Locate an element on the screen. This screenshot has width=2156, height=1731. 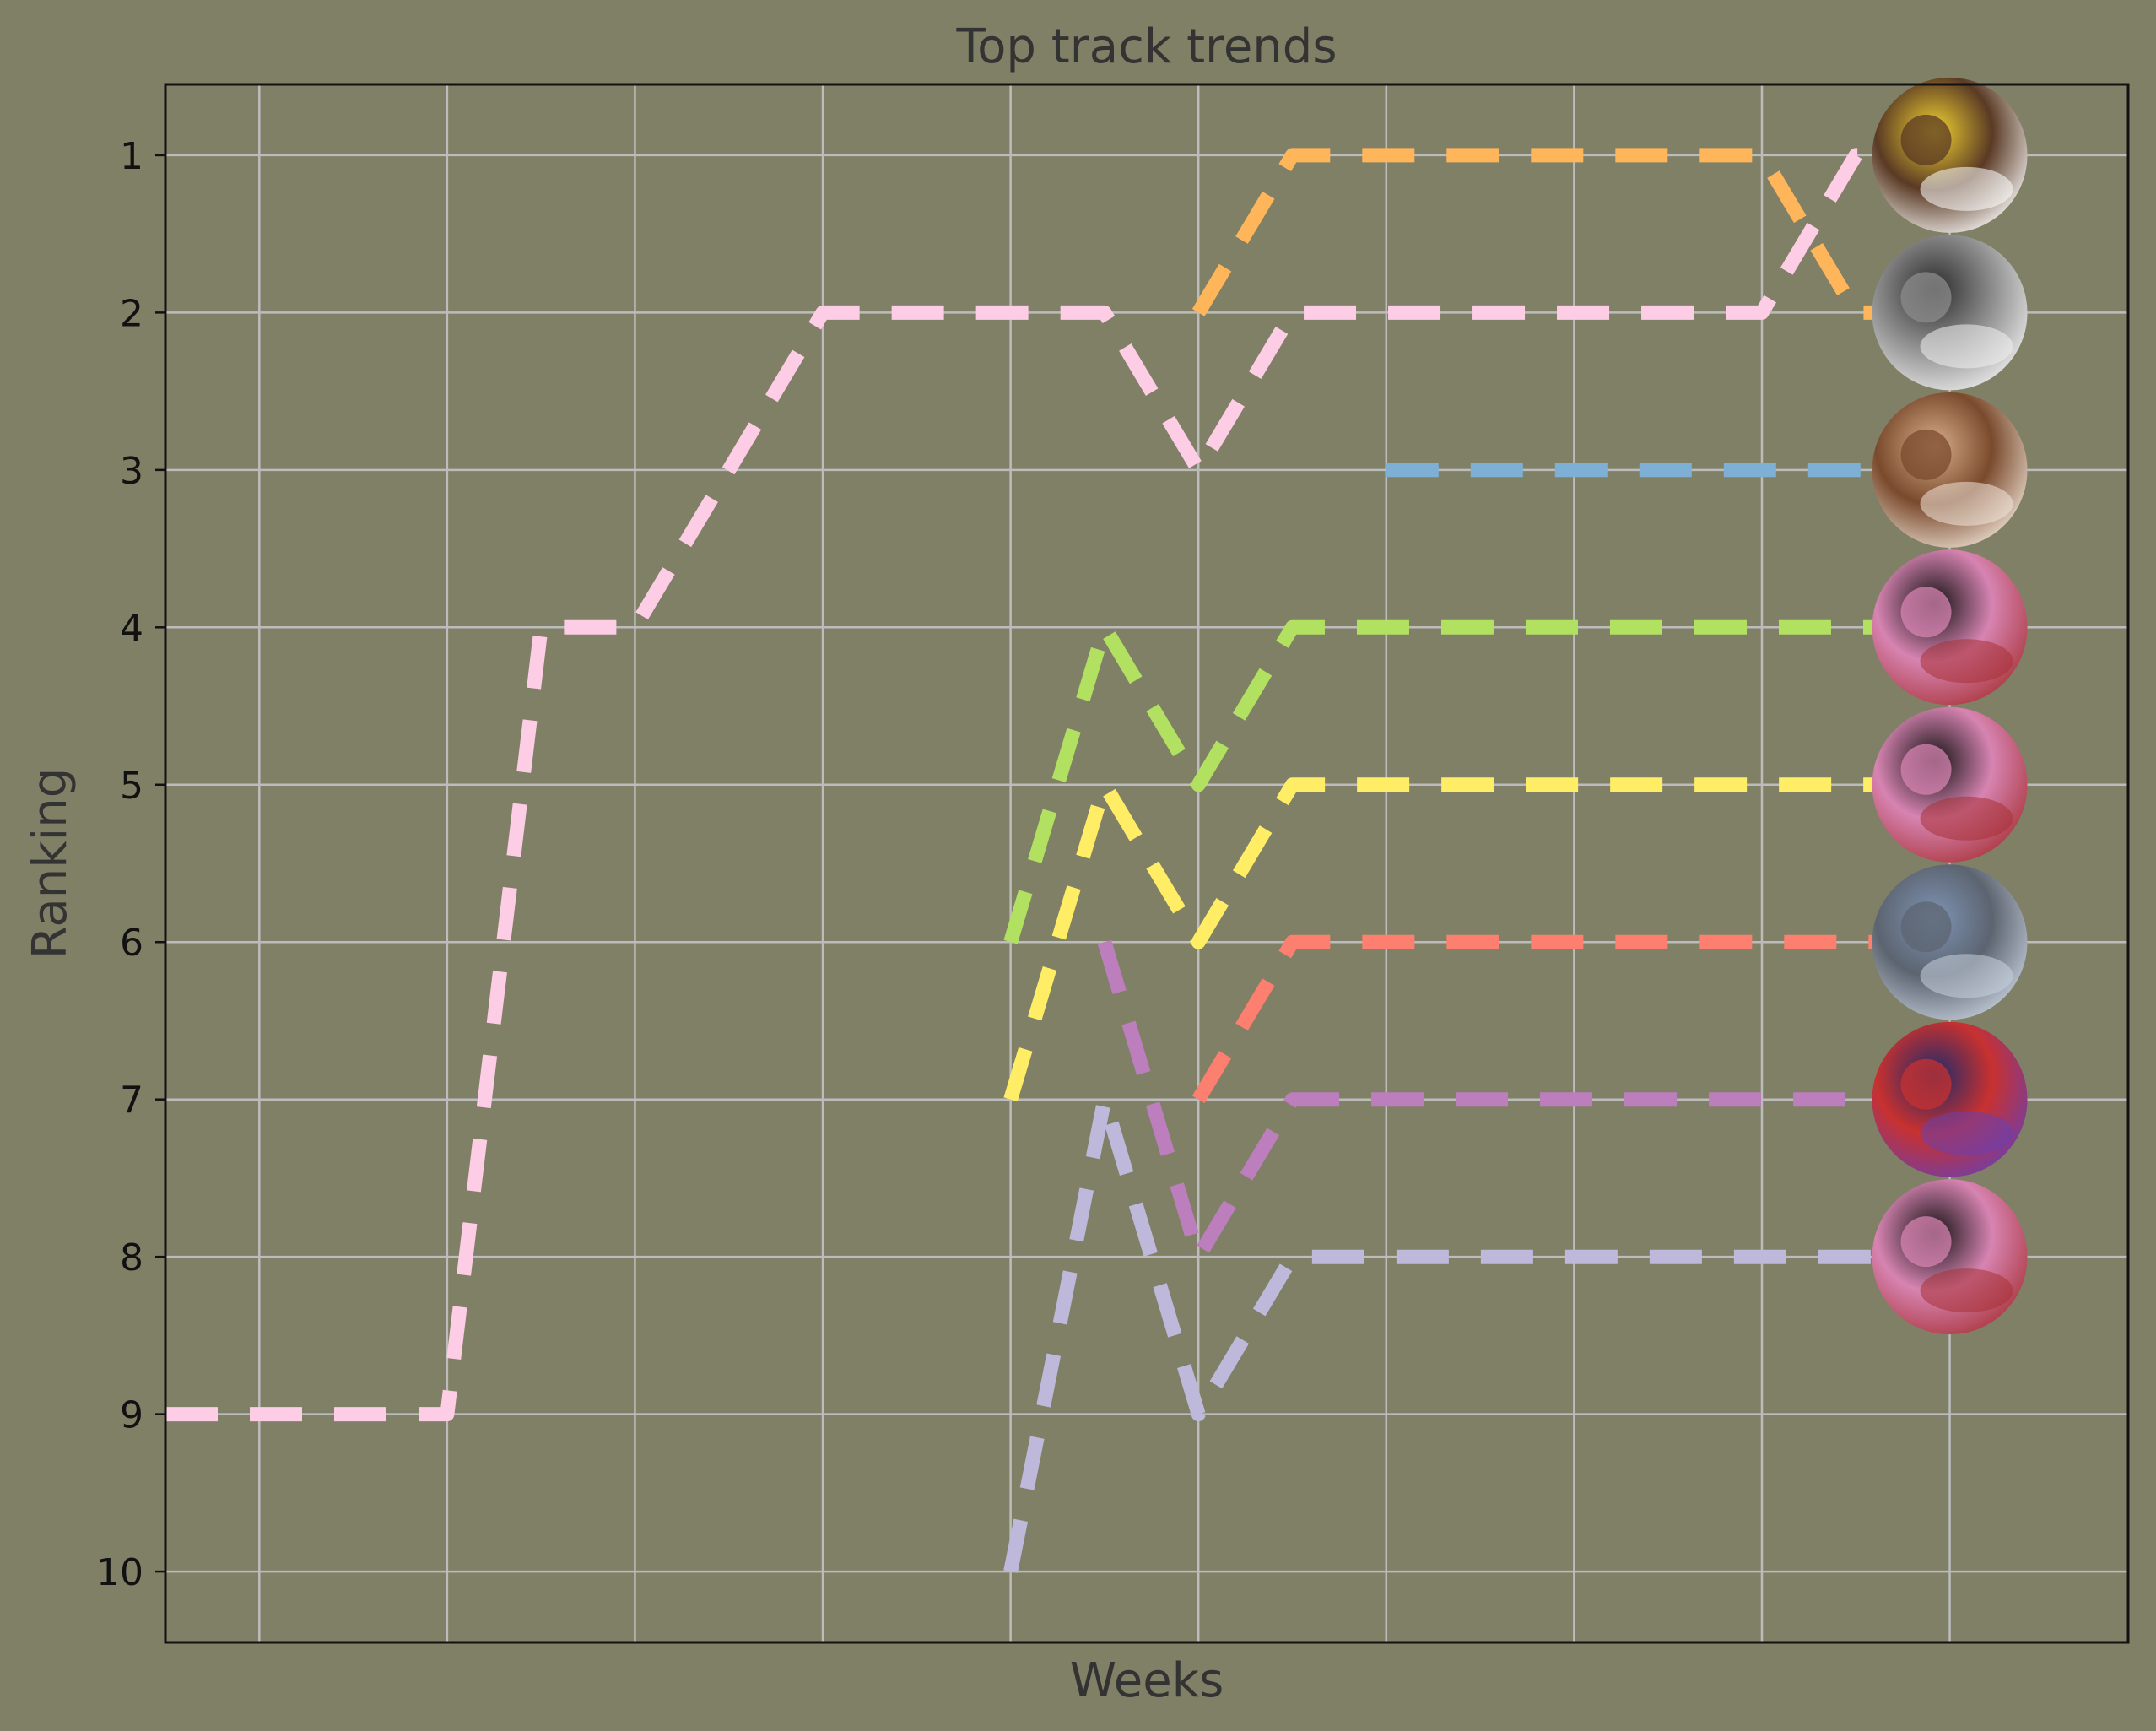
y-tick-label: 4 is located at coordinates (131, 628).